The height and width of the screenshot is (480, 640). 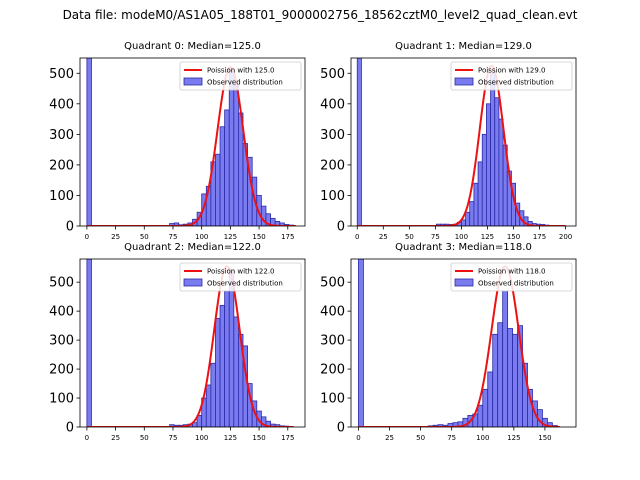 What do you see at coordinates (192, 247) in the screenshot?
I see `panel-title: Quadrant 2: Median=122.0` at bounding box center [192, 247].